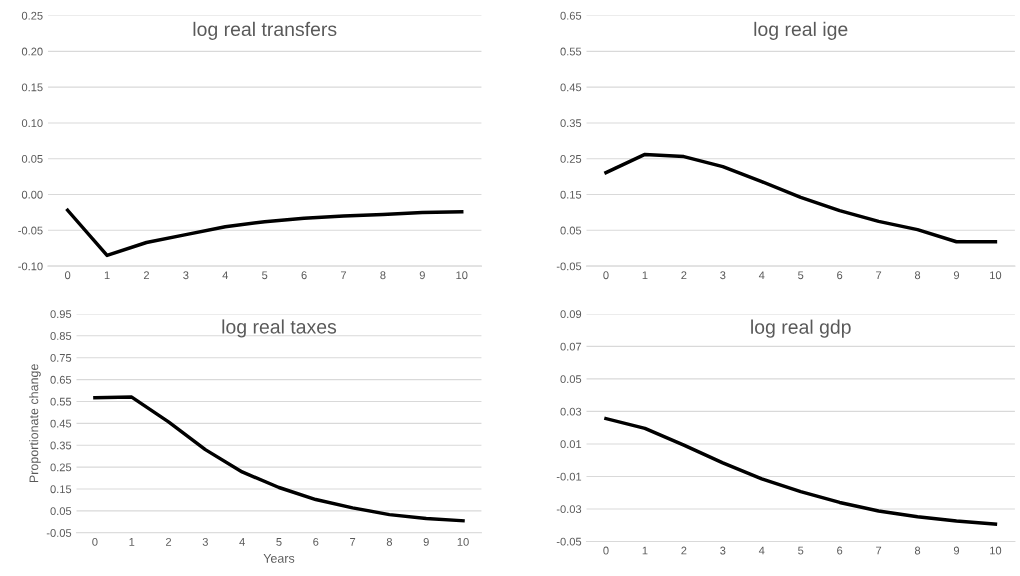  Describe the element at coordinates (61, 314) in the screenshot. I see `y-tick-label: 0.95` at that location.